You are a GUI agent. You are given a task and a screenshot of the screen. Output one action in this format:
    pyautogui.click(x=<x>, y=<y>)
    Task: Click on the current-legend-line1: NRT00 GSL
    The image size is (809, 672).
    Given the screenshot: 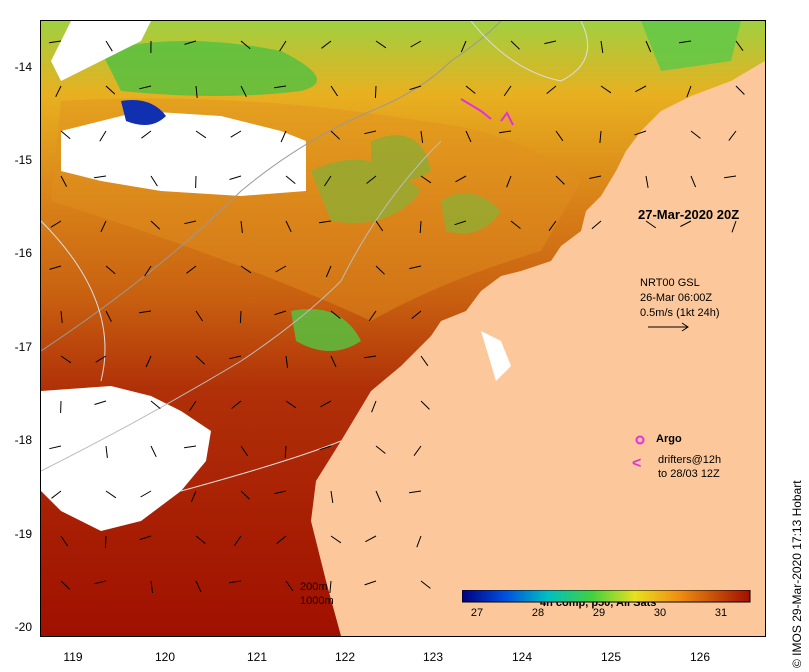 What is the action you would take?
    pyautogui.click(x=670, y=283)
    